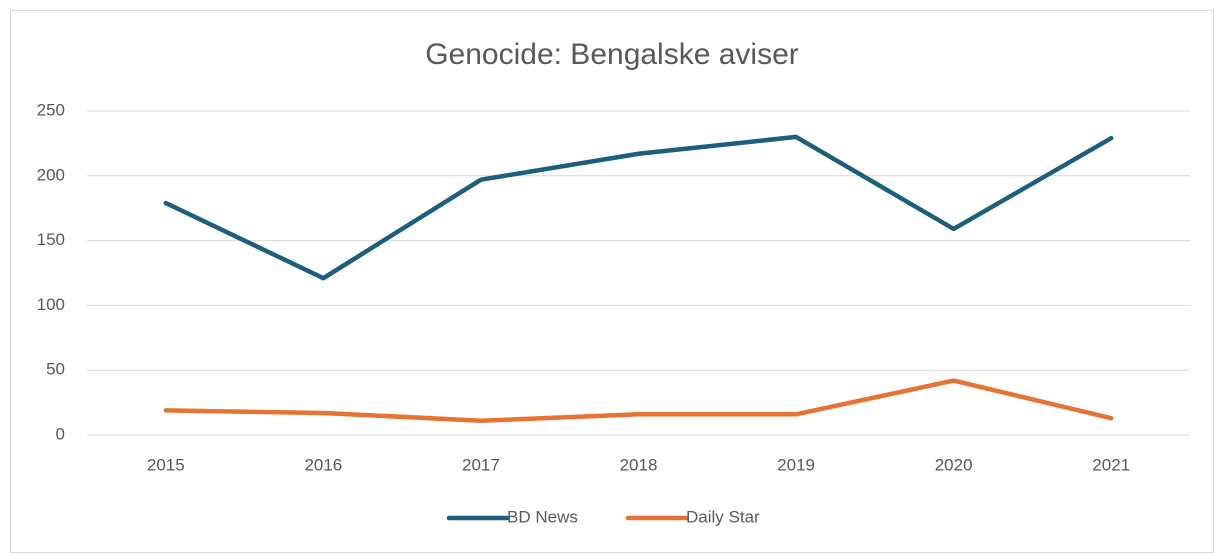 The height and width of the screenshot is (554, 1215). I want to click on y-tick-label: 150, so click(51, 239).